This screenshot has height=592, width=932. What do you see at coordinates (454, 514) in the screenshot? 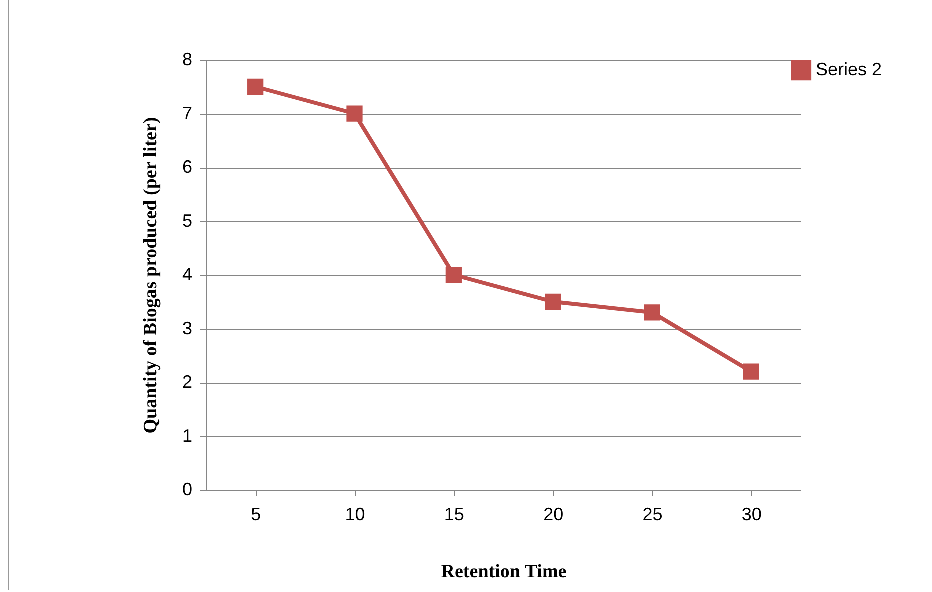
I see `x-tick-label: 15` at bounding box center [454, 514].